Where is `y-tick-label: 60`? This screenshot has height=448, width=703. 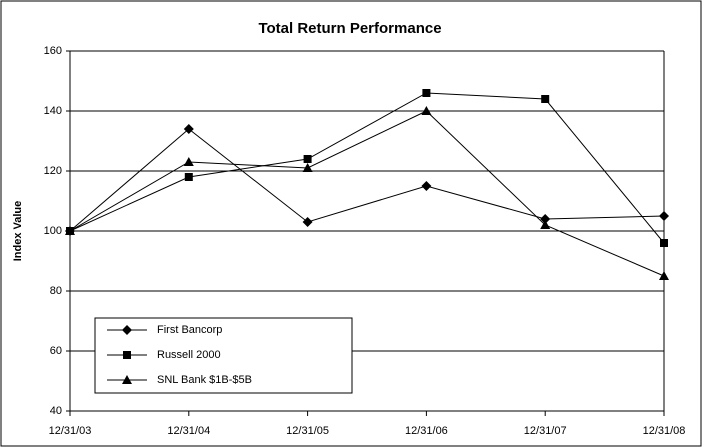 y-tick-label: 60 is located at coordinates (56, 351).